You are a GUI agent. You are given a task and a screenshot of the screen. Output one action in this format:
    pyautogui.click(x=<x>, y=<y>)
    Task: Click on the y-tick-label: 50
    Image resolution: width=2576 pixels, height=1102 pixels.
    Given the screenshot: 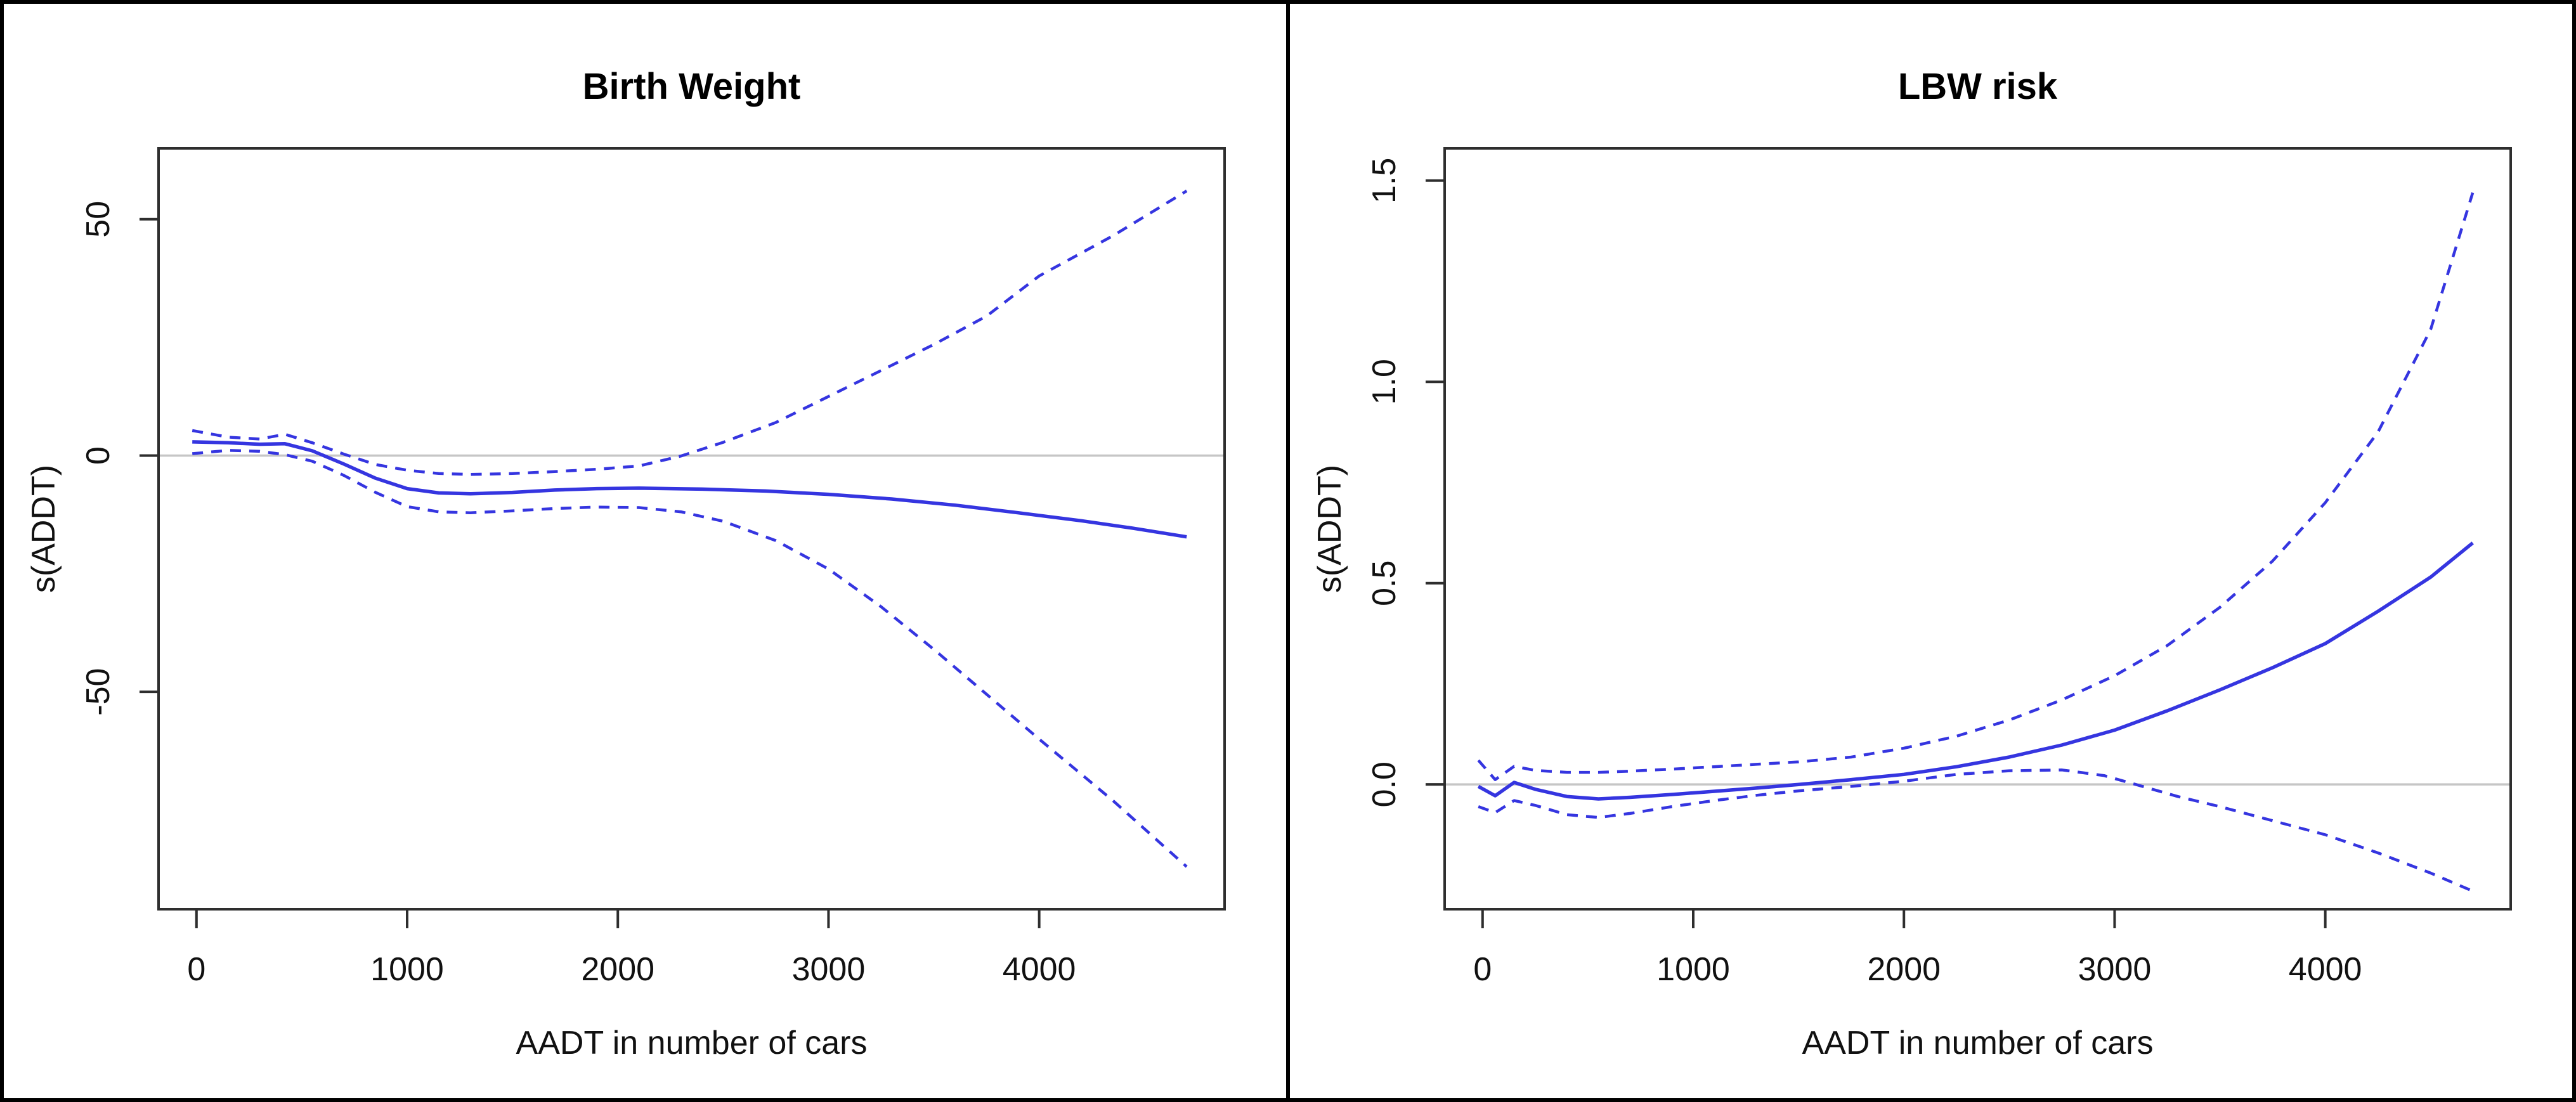 What is the action you would take?
    pyautogui.click(x=98, y=219)
    